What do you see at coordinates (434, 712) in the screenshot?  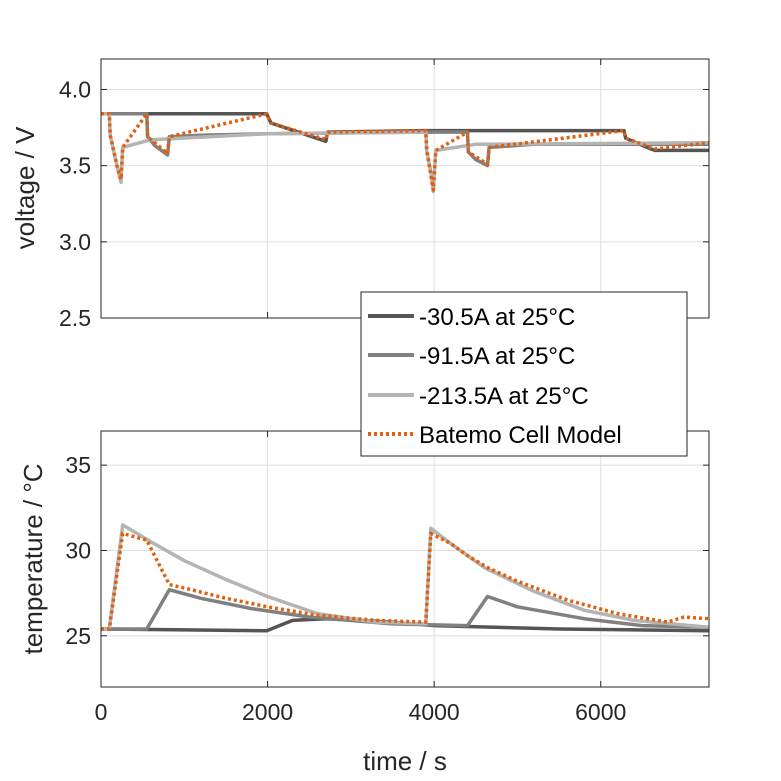 I see `temperature-xtick-label-4000: 4000` at bounding box center [434, 712].